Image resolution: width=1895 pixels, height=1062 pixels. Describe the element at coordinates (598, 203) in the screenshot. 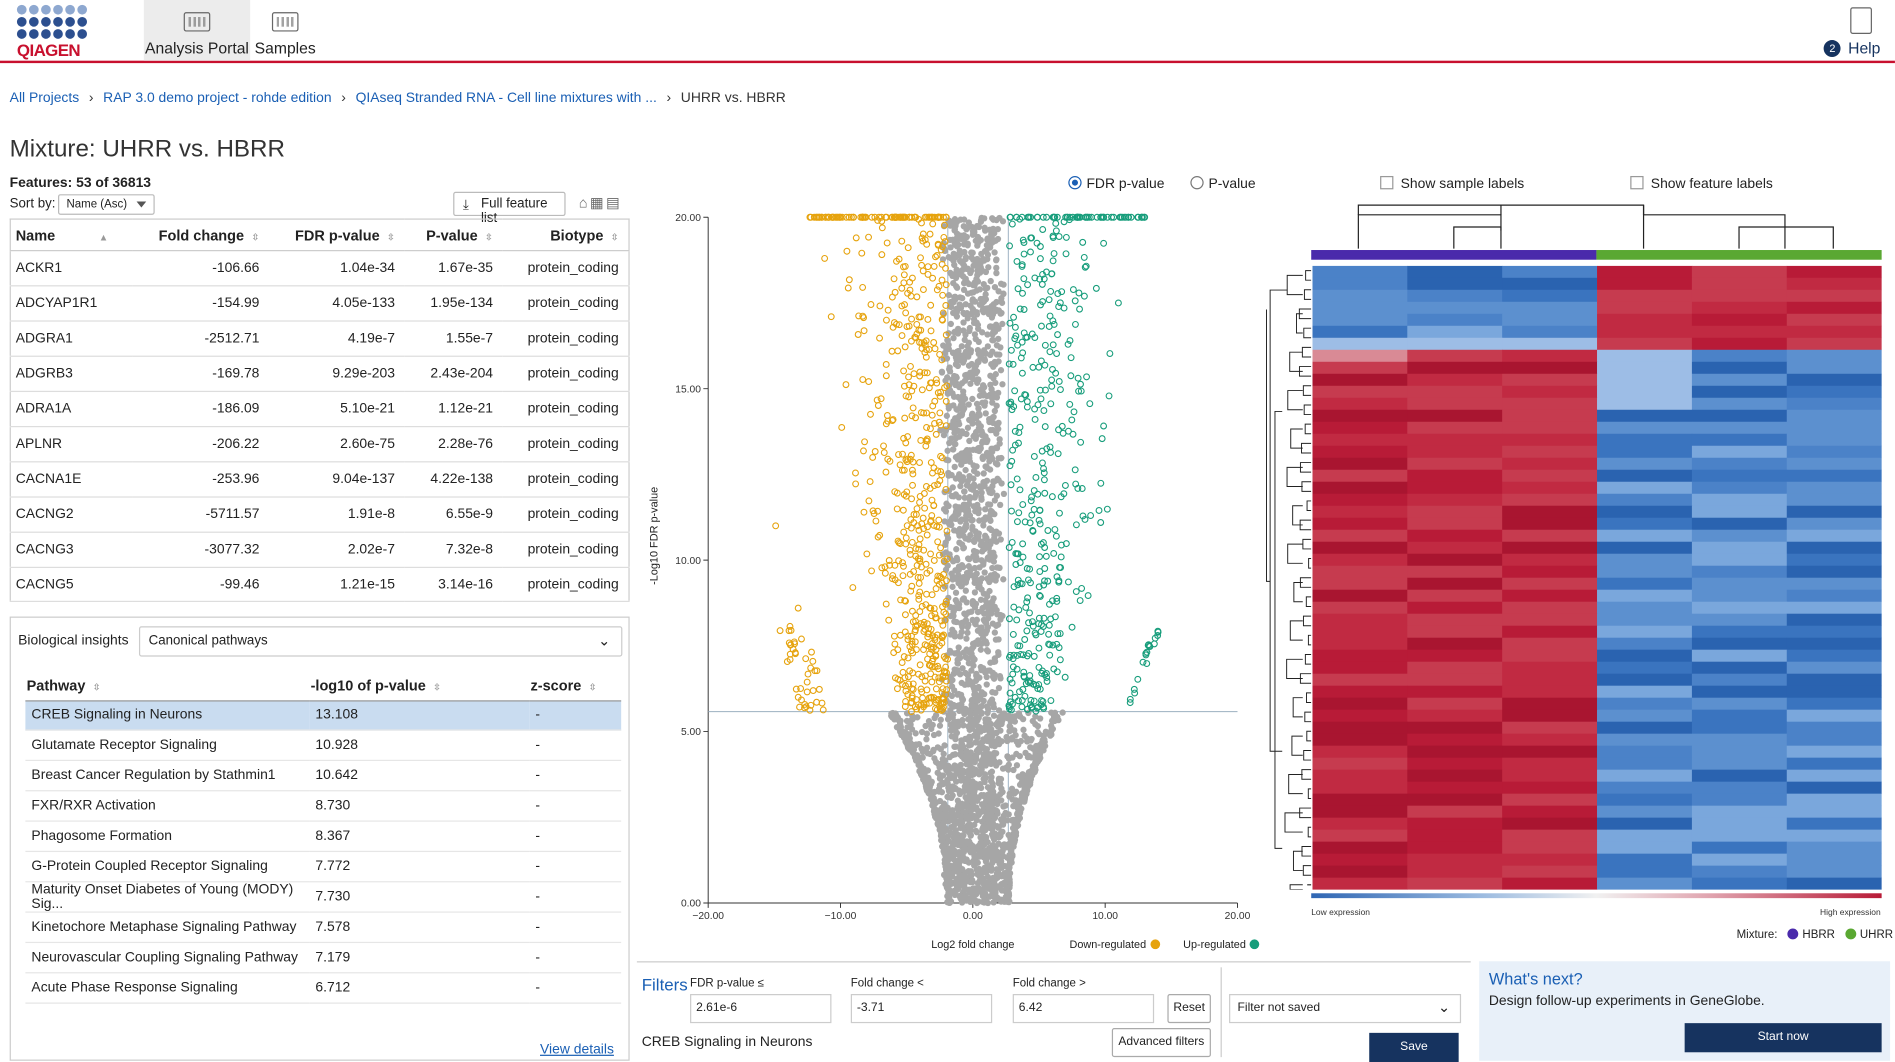

I see `heatmap-view-icon: ▦` at that location.